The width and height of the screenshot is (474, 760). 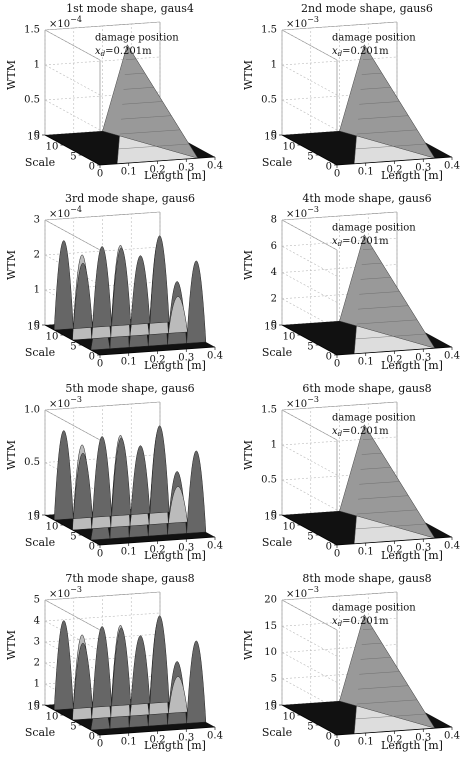 I want to click on annotation-value: =0.201m, so click(x=365, y=241).